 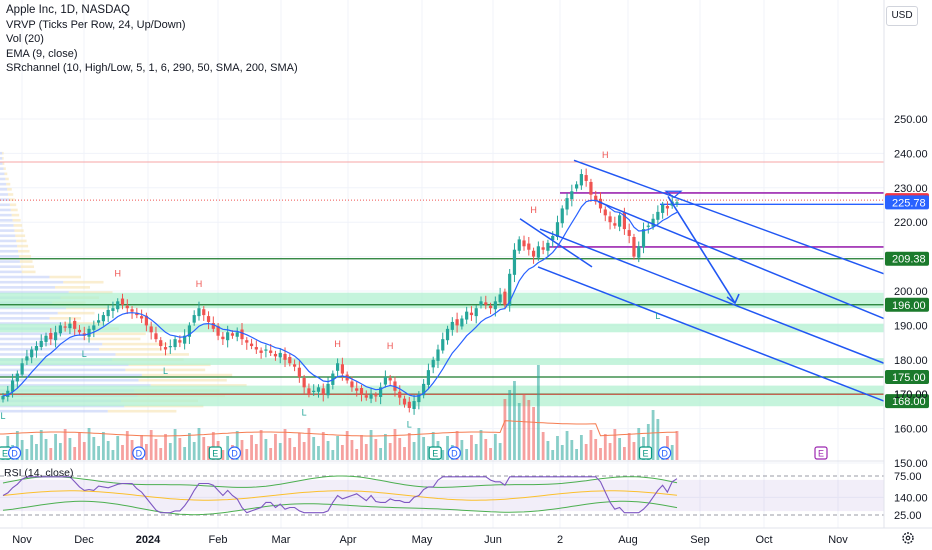 What do you see at coordinates (25, 39) in the screenshot?
I see `indicator-vol: Vol (20)` at bounding box center [25, 39].